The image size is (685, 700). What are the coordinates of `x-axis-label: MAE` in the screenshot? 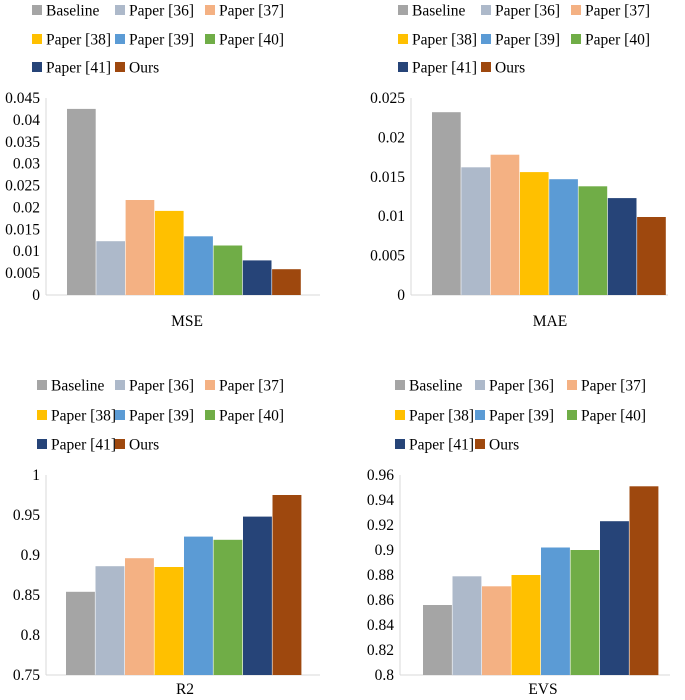 It's located at (550, 321).